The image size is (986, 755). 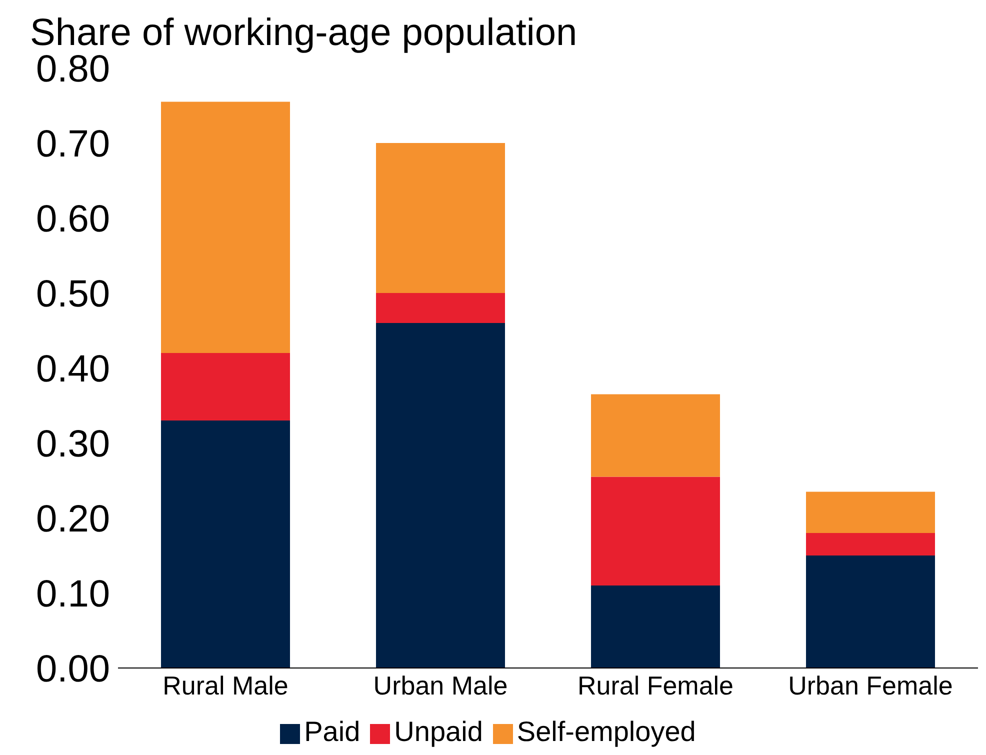 What do you see at coordinates (225, 685) in the screenshot?
I see `x-tick-label: Rural Male` at bounding box center [225, 685].